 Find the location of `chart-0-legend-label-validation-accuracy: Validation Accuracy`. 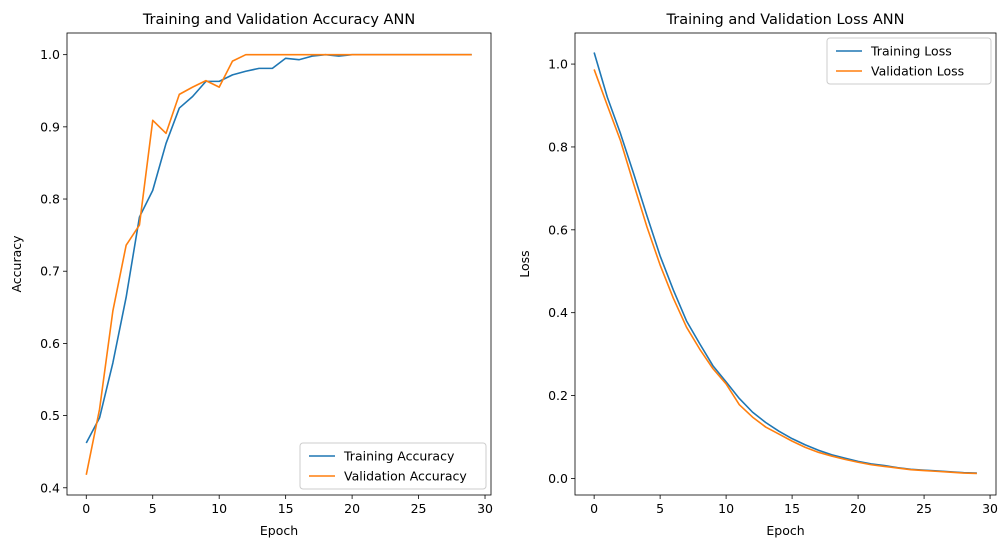

chart-0-legend-label-validation-accuracy: Validation Accuracy is located at coordinates (405, 476).